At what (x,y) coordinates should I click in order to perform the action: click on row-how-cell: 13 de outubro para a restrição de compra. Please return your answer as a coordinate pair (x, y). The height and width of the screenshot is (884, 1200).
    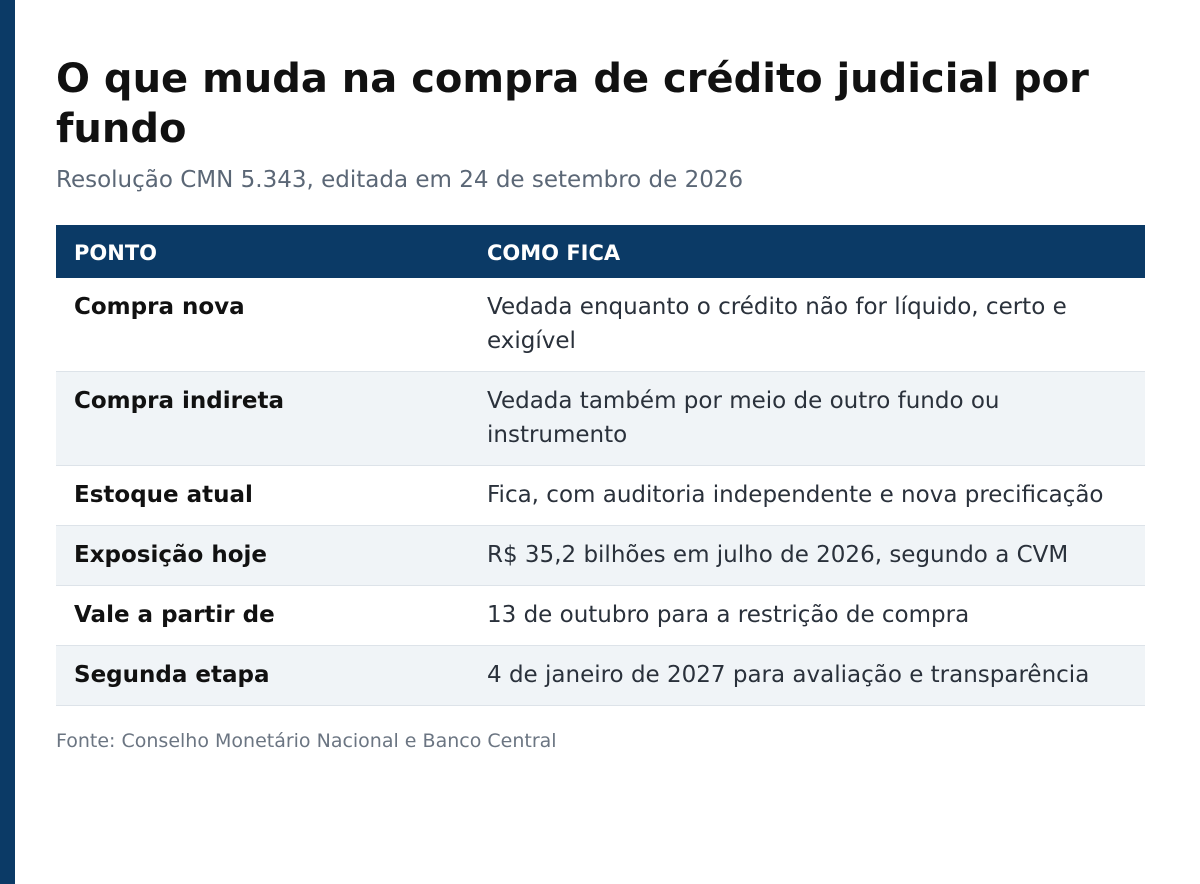
    Looking at the image, I should click on (728, 615).